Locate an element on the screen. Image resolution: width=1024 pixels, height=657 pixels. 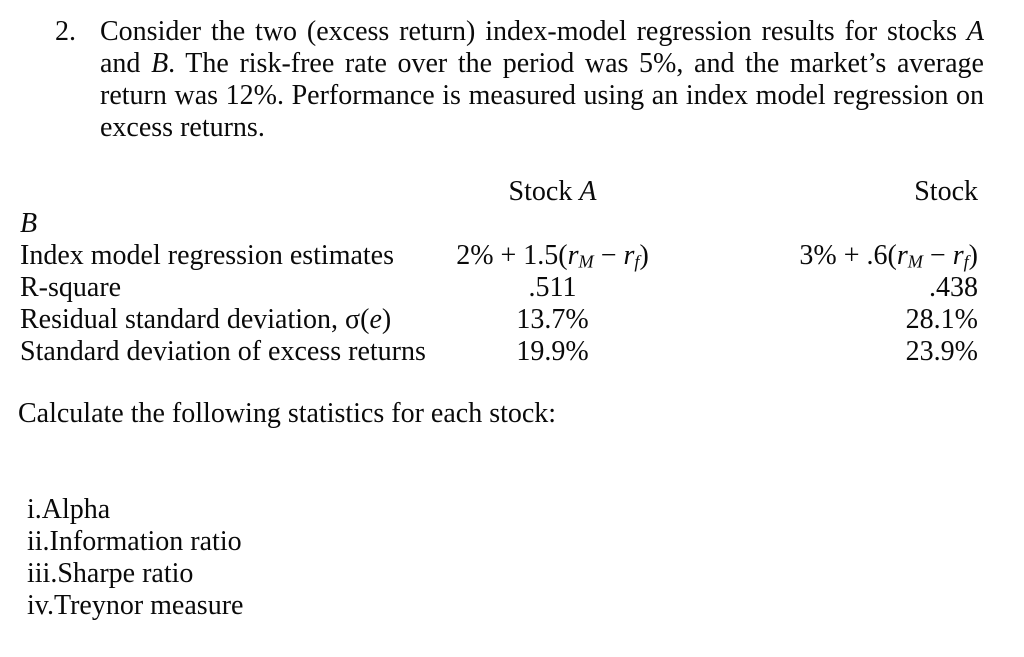
row-label-text: R-square is located at coordinates (71, 287).